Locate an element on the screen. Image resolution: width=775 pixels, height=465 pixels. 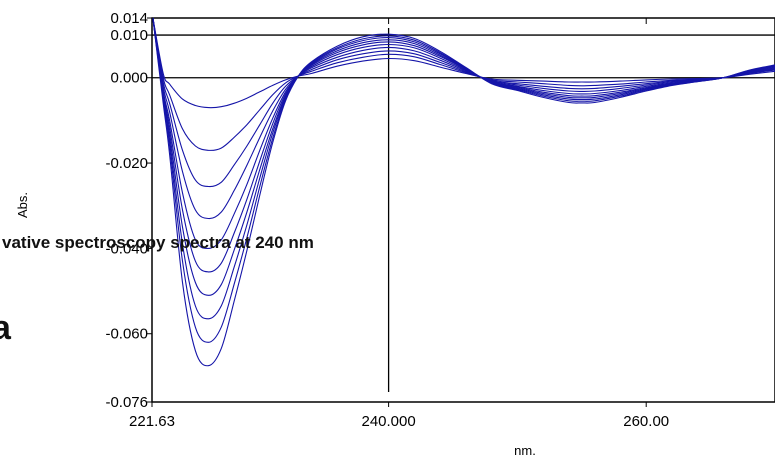
y-axis-title: Abs. is located at coordinates (22, 205).